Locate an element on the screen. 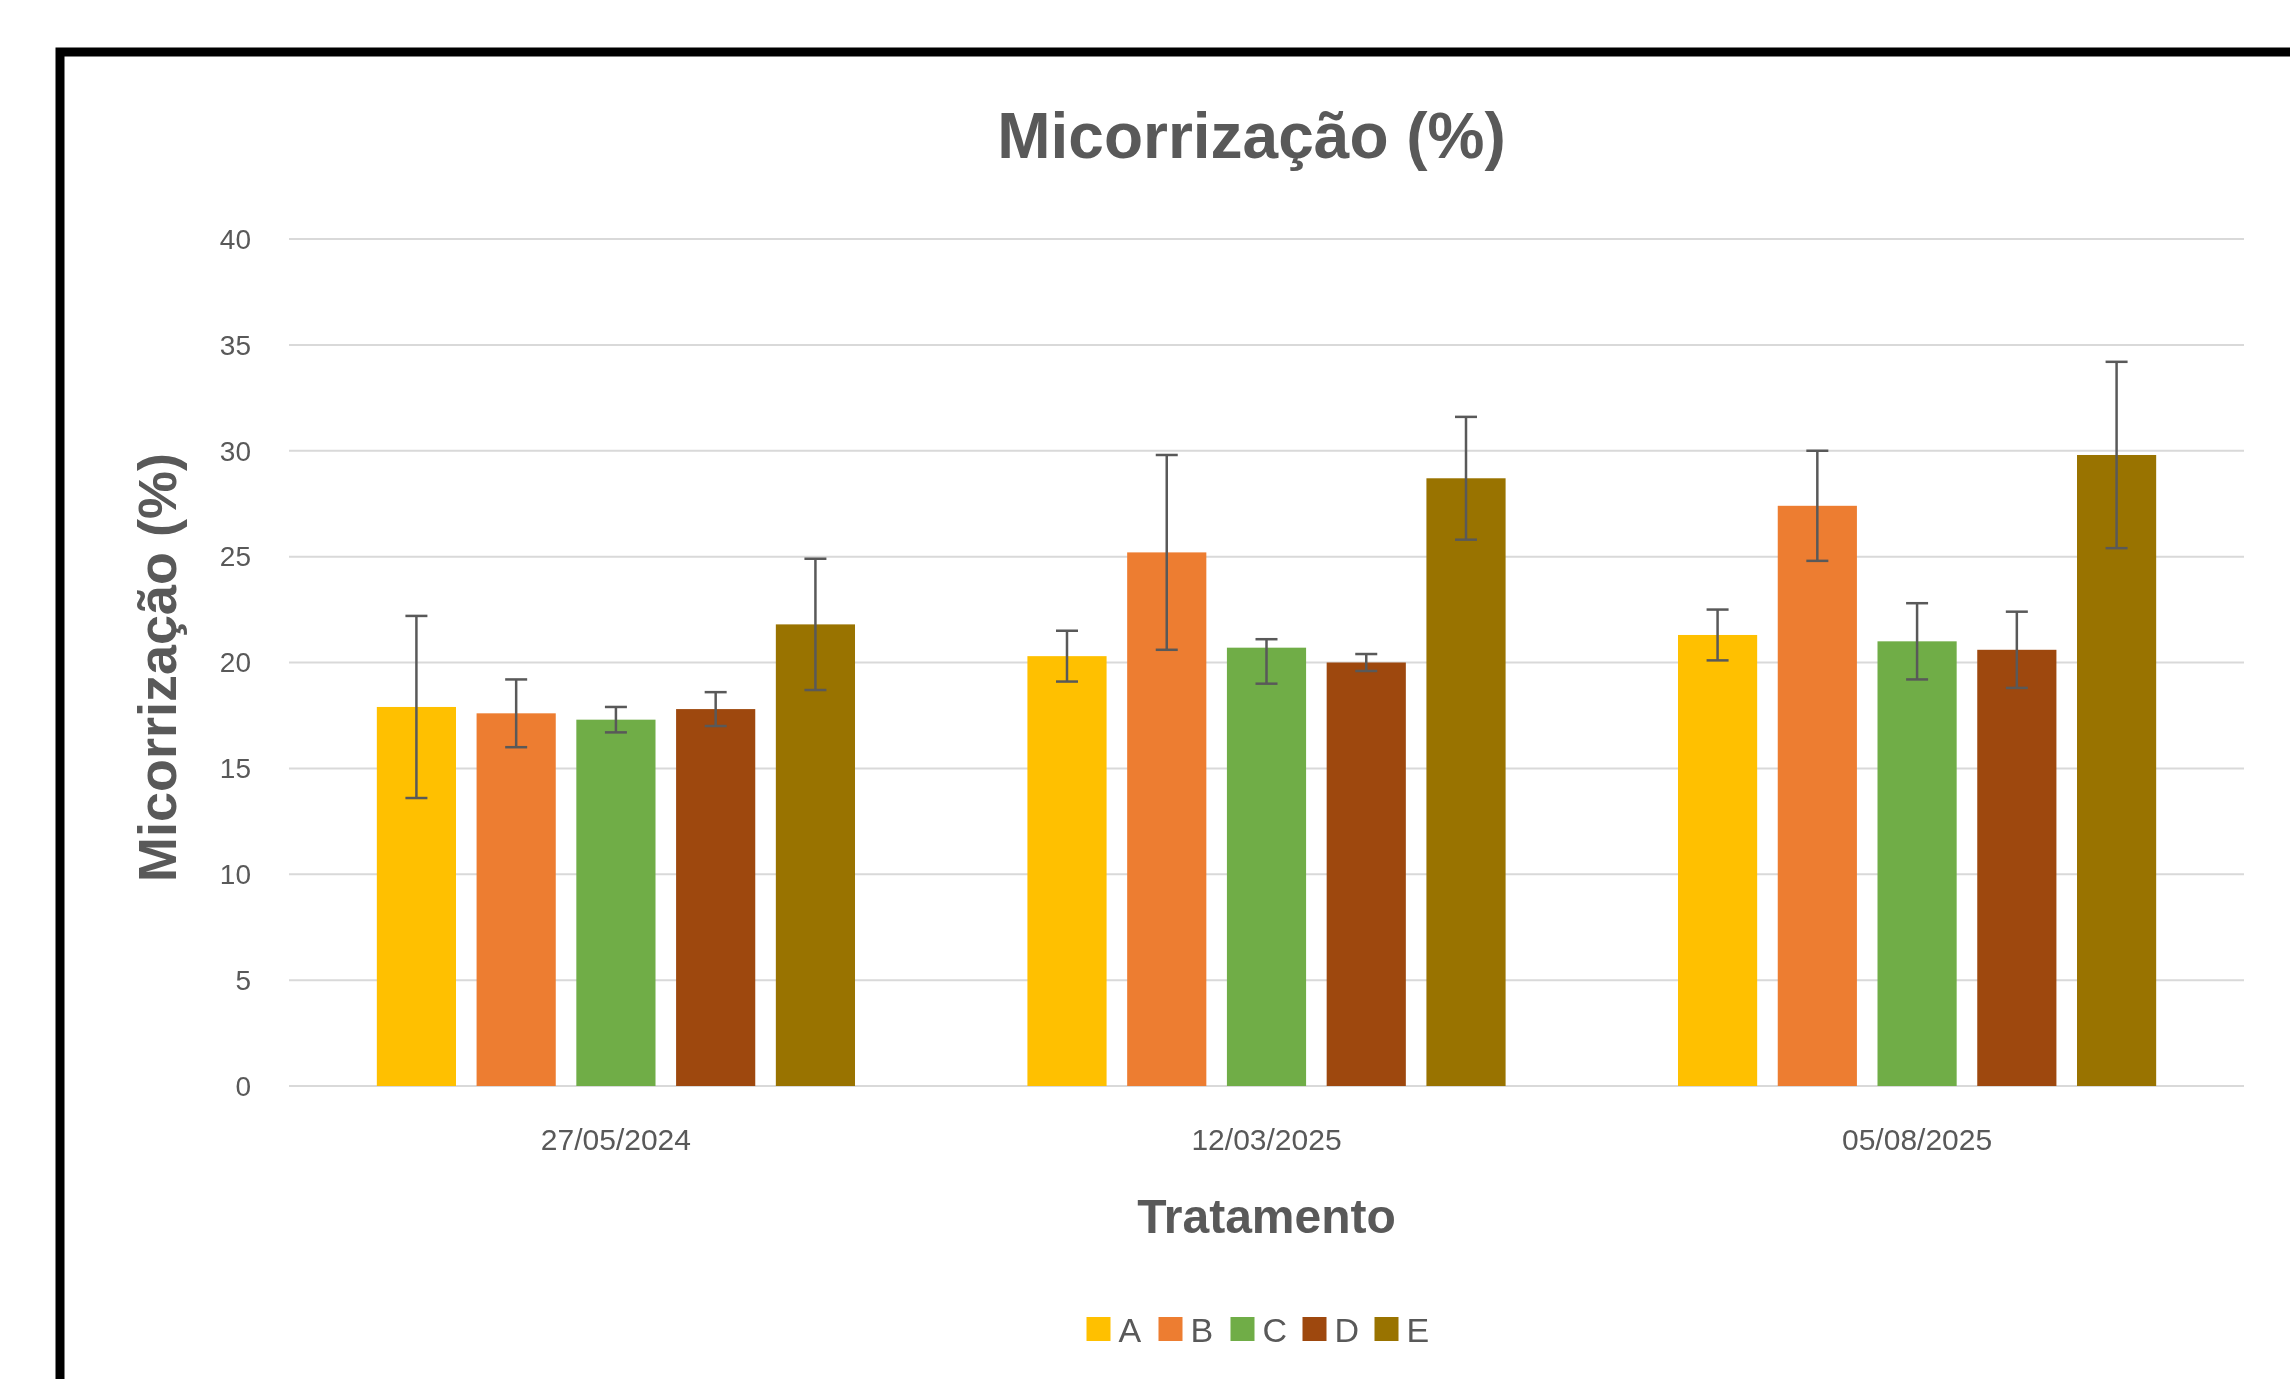  x-tick-label: 05/08/2025 is located at coordinates (1917, 1139).